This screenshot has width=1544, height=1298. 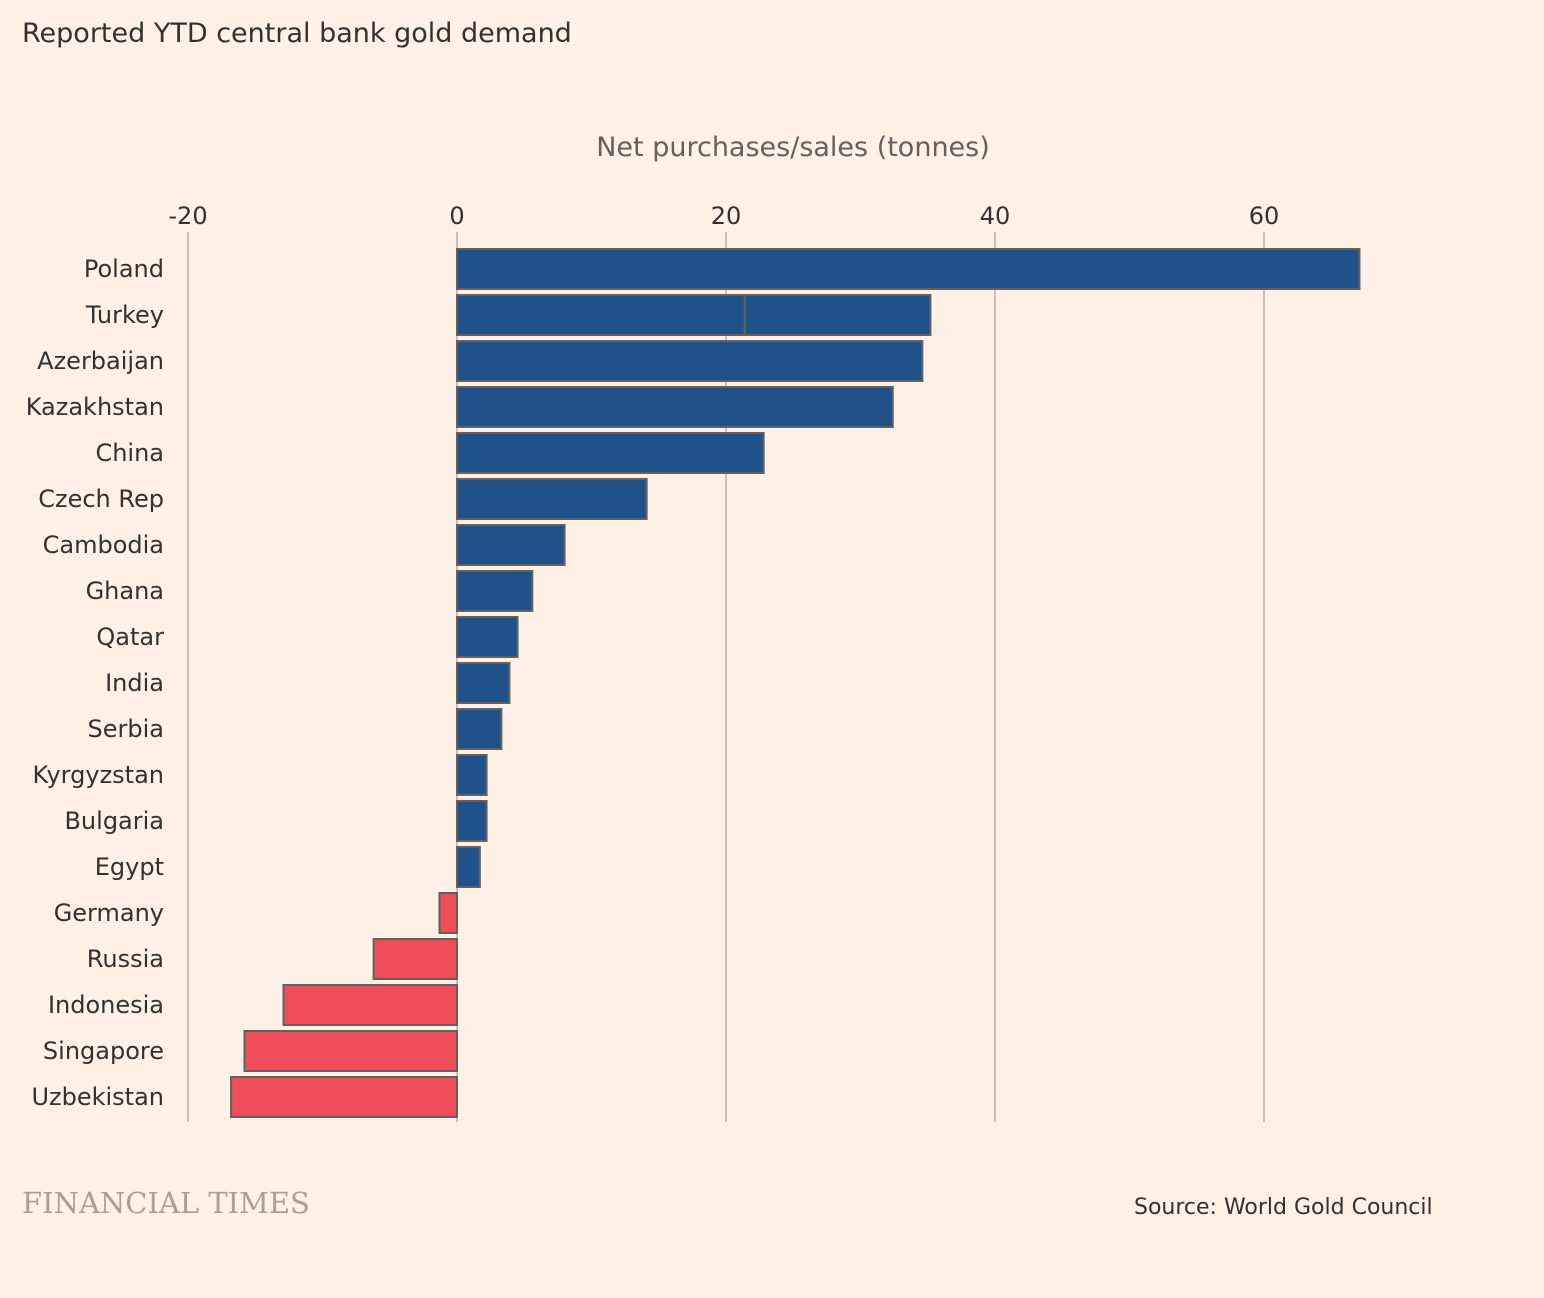 What do you see at coordinates (552, 499) in the screenshot?
I see `bar-czech-rep` at bounding box center [552, 499].